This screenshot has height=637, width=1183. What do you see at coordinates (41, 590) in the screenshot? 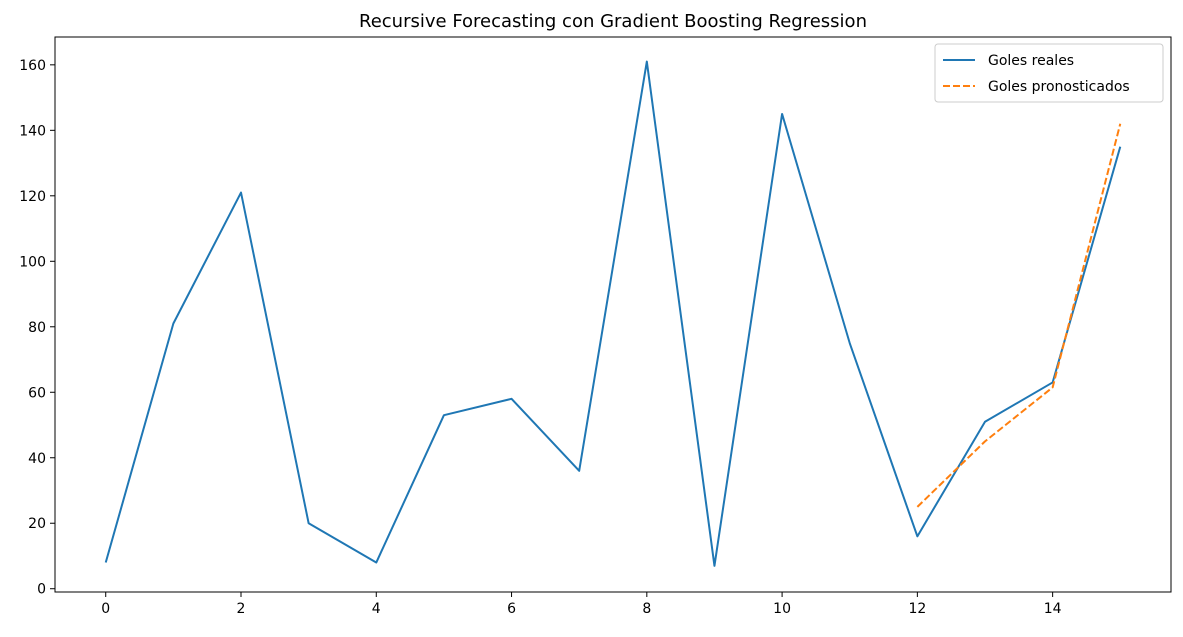
I see `y-tick-label: 0` at bounding box center [41, 590].